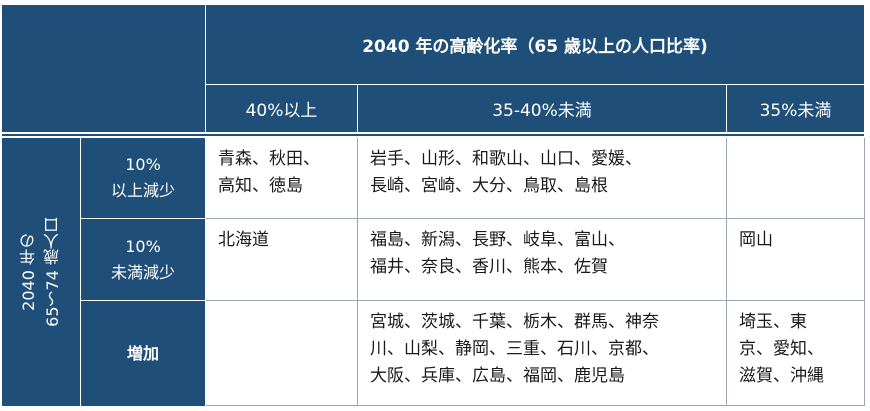 The image size is (870, 411). What do you see at coordinates (269, 159) in the screenshot?
I see `cell-line: 青森、秋田、` at bounding box center [269, 159].